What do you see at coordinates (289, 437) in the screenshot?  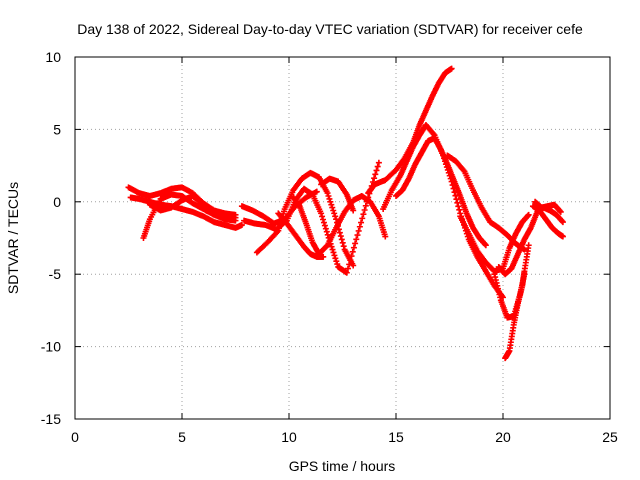 I see `x-tick-label: 10` at bounding box center [289, 437].